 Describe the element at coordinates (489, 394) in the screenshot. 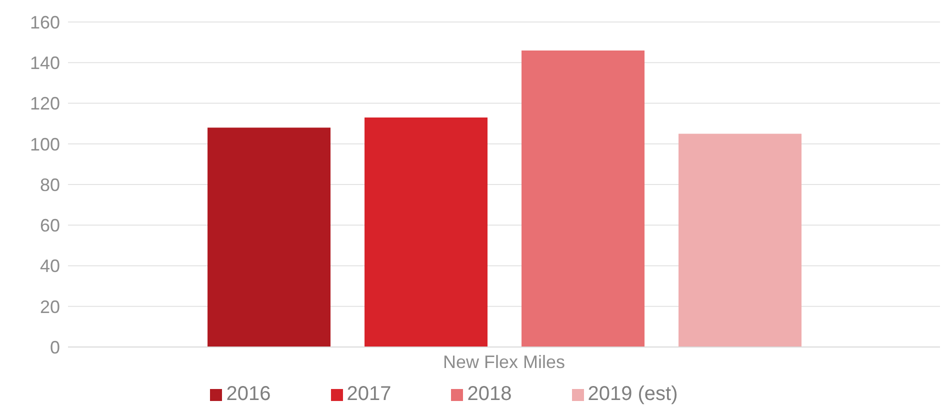

I see `legend-label: 2018` at that location.